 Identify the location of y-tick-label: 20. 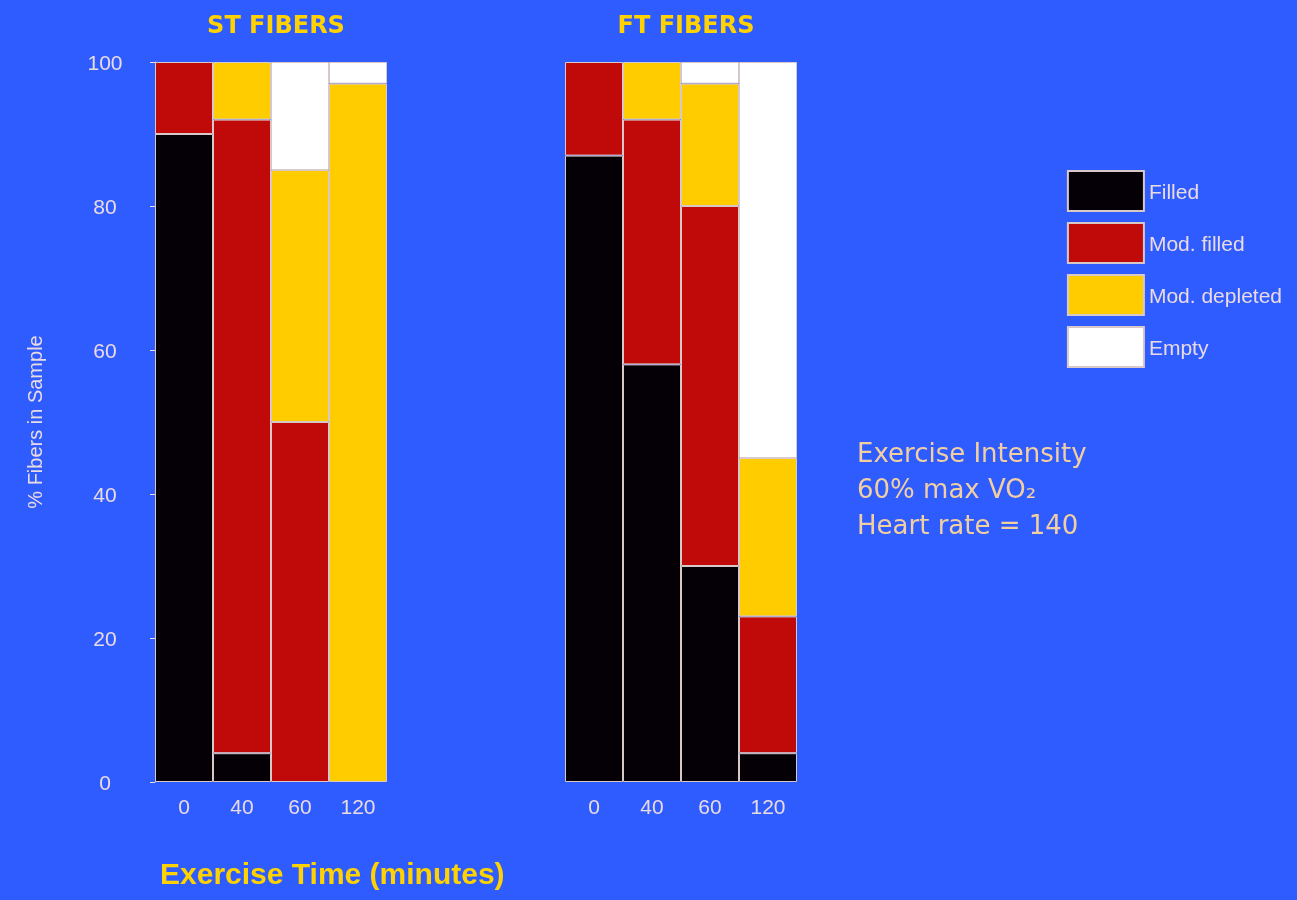
(105, 638).